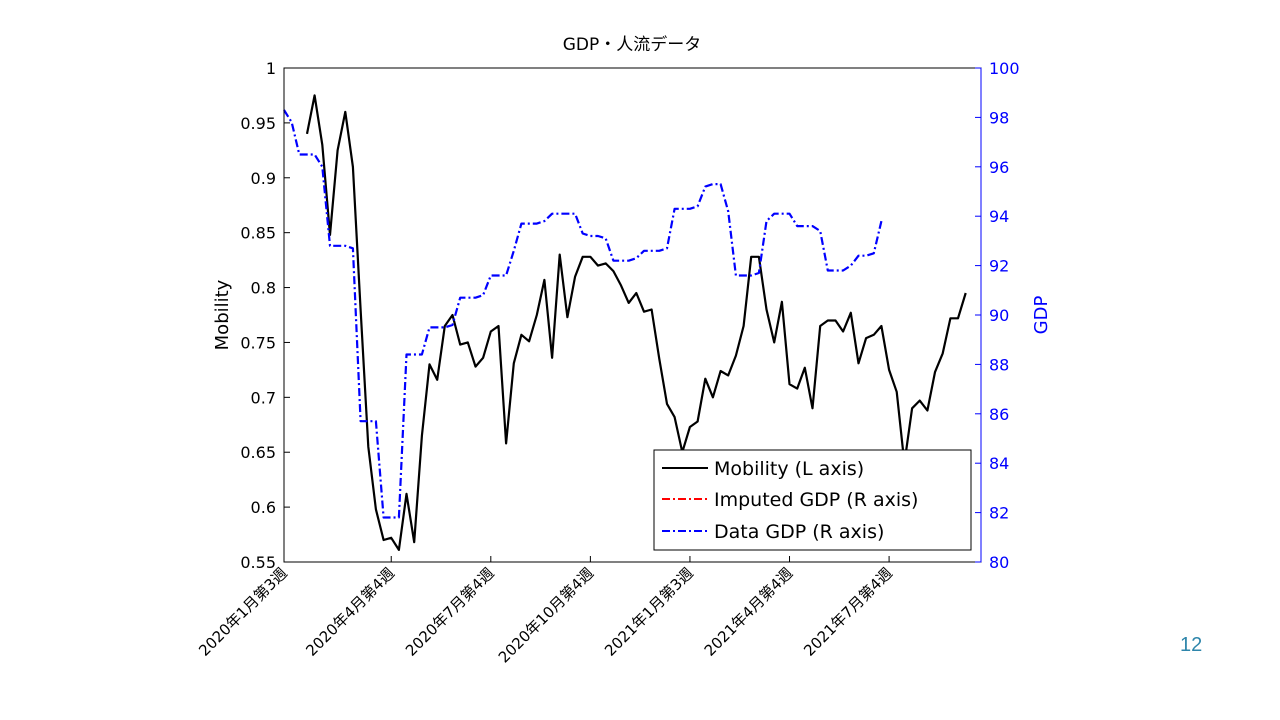  I want to click on y-tick-label-left: 0.7, so click(263, 397).